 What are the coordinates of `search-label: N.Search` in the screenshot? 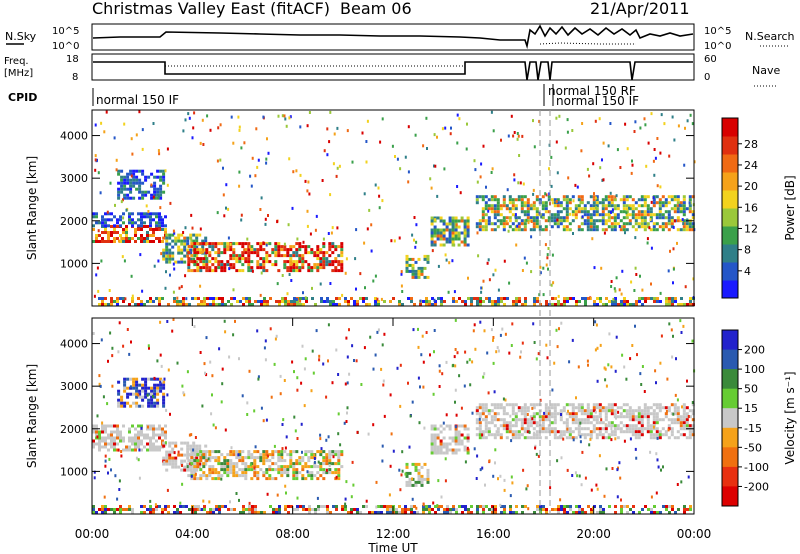 It's located at (770, 36).